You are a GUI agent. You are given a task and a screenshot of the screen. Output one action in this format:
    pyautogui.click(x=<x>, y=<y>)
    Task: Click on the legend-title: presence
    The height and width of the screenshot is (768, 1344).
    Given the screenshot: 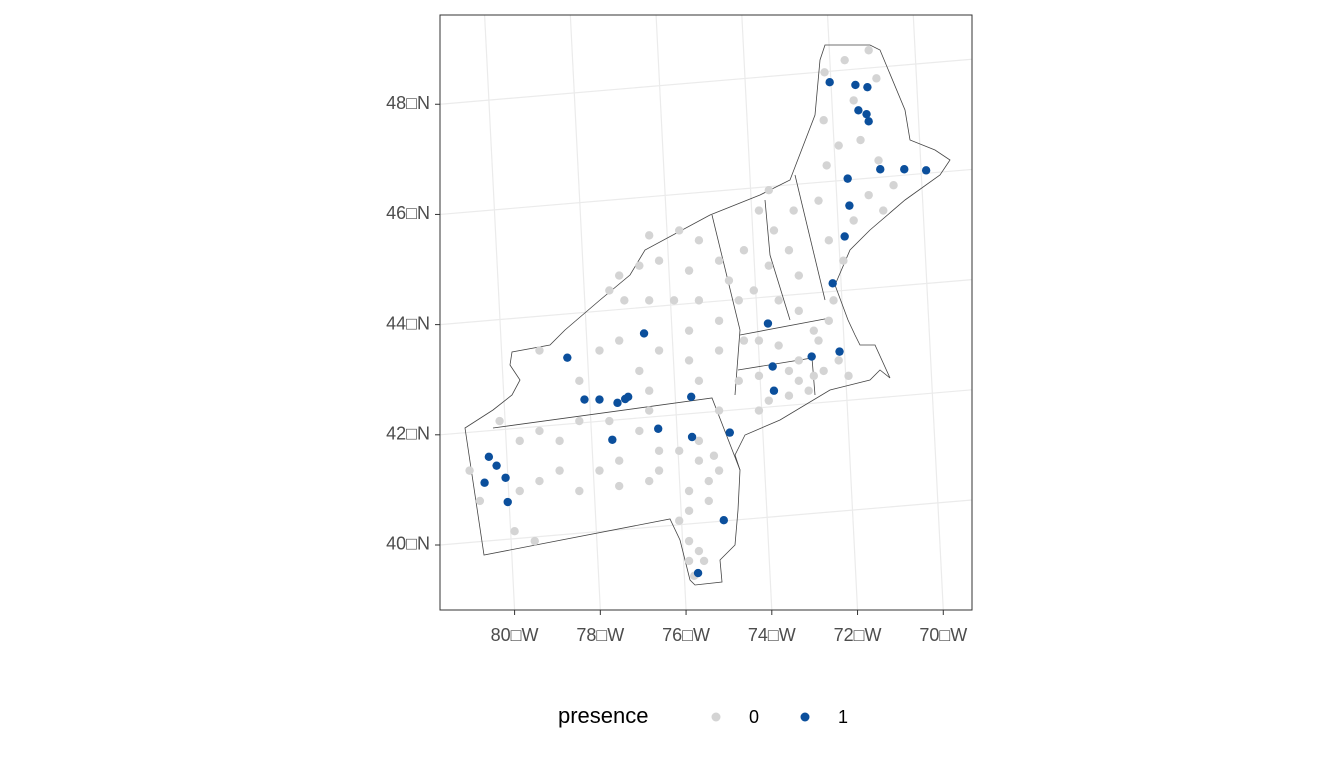 What is the action you would take?
    pyautogui.click(x=603, y=715)
    